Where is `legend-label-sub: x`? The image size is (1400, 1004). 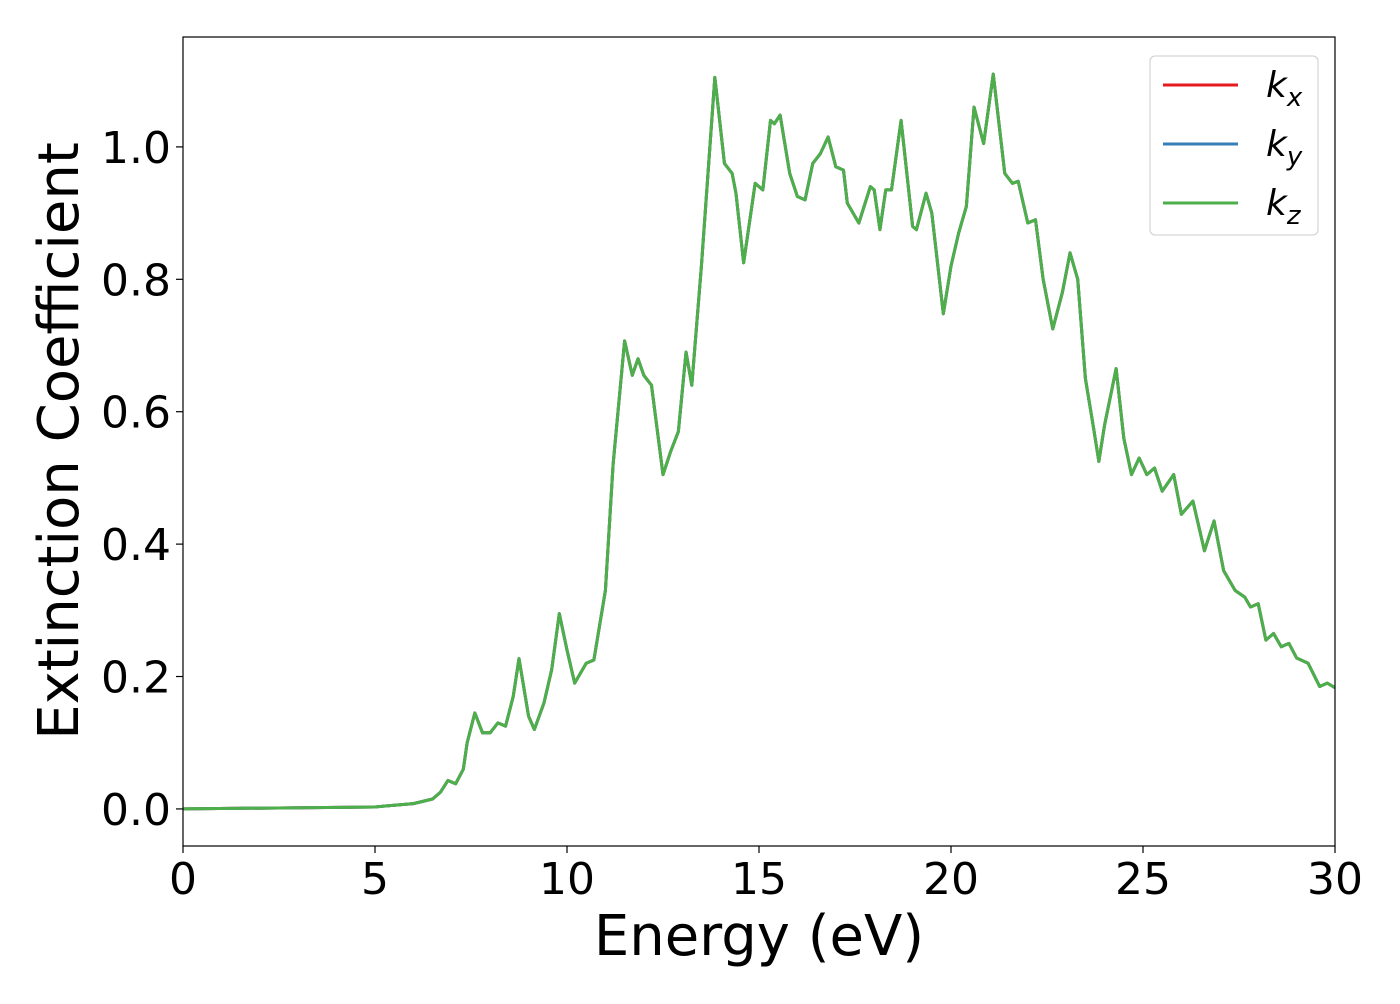 legend-label-sub: x is located at coordinates (1294, 98).